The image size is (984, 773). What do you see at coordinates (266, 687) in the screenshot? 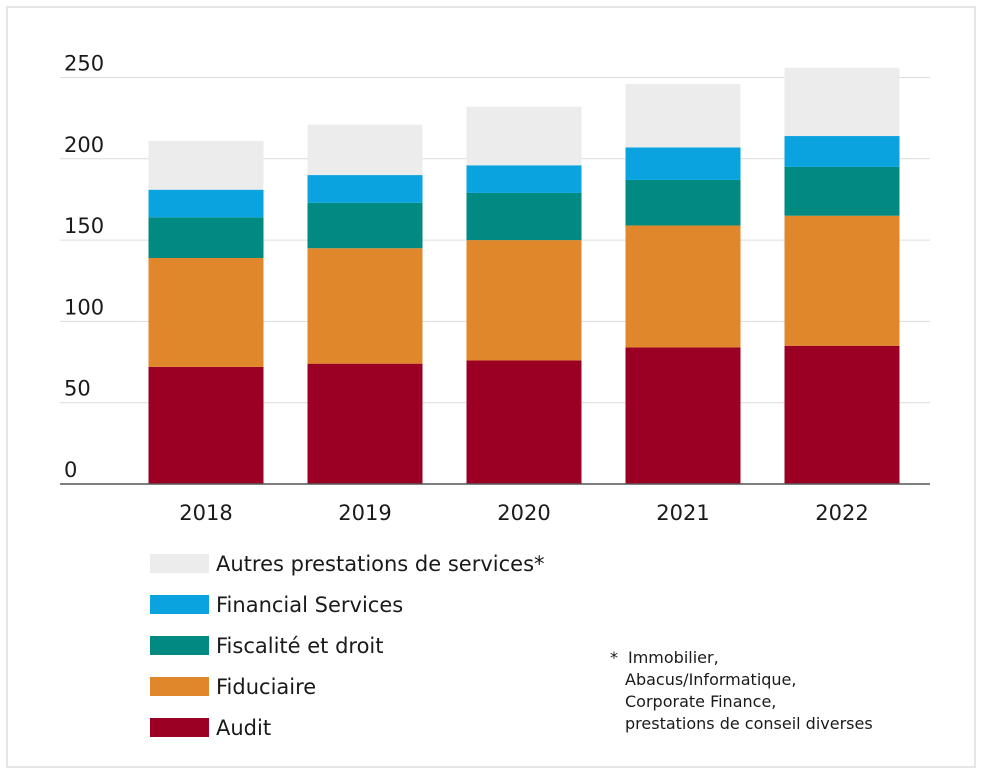
I see `legend-label: Fiduciaire` at bounding box center [266, 687].